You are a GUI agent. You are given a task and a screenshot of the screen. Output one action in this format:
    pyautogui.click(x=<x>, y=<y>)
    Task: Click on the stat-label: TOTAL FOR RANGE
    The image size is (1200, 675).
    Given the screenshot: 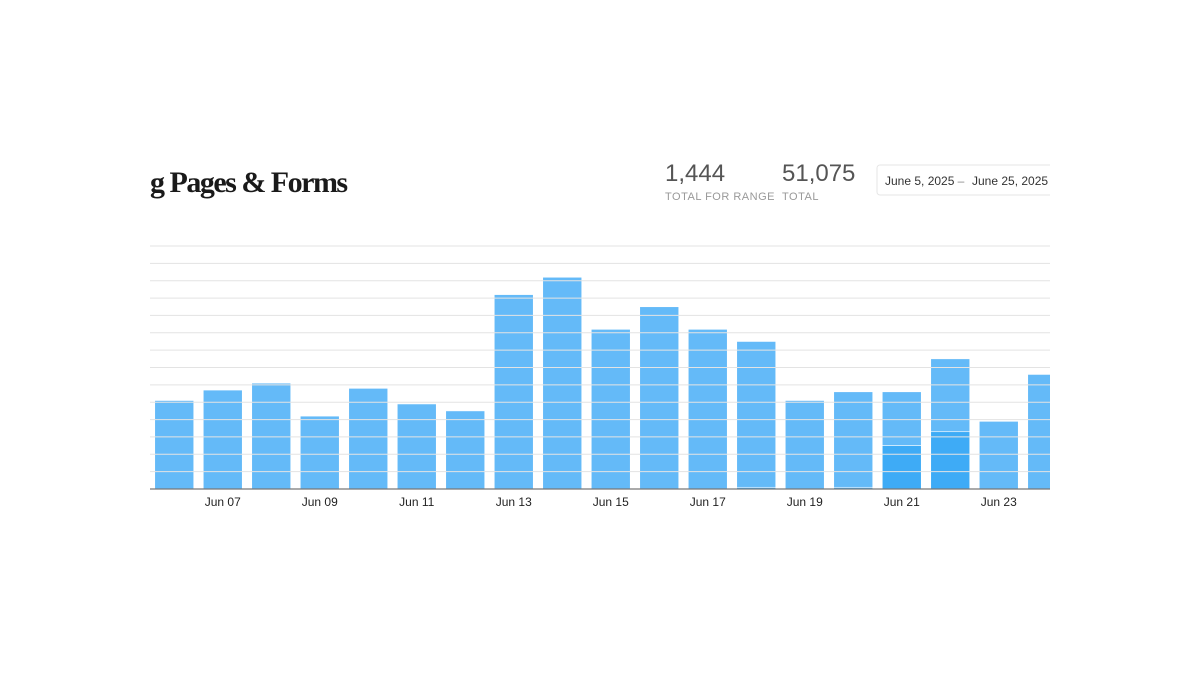 What is the action you would take?
    pyautogui.click(x=720, y=197)
    